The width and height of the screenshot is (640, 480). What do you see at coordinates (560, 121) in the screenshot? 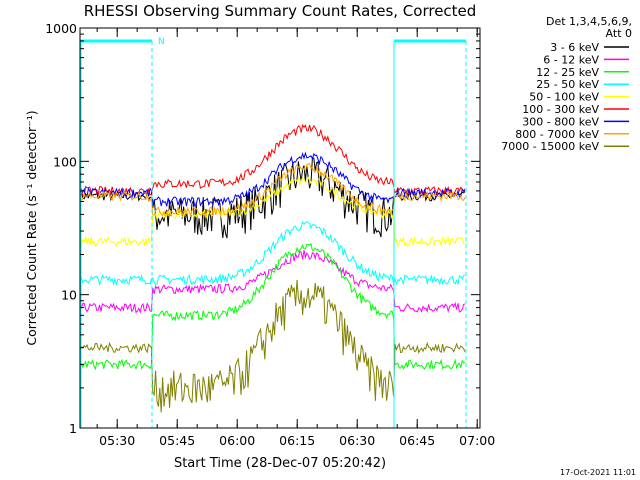
I see `legend-entry-label: 300 - 800 keV` at bounding box center [560, 121].